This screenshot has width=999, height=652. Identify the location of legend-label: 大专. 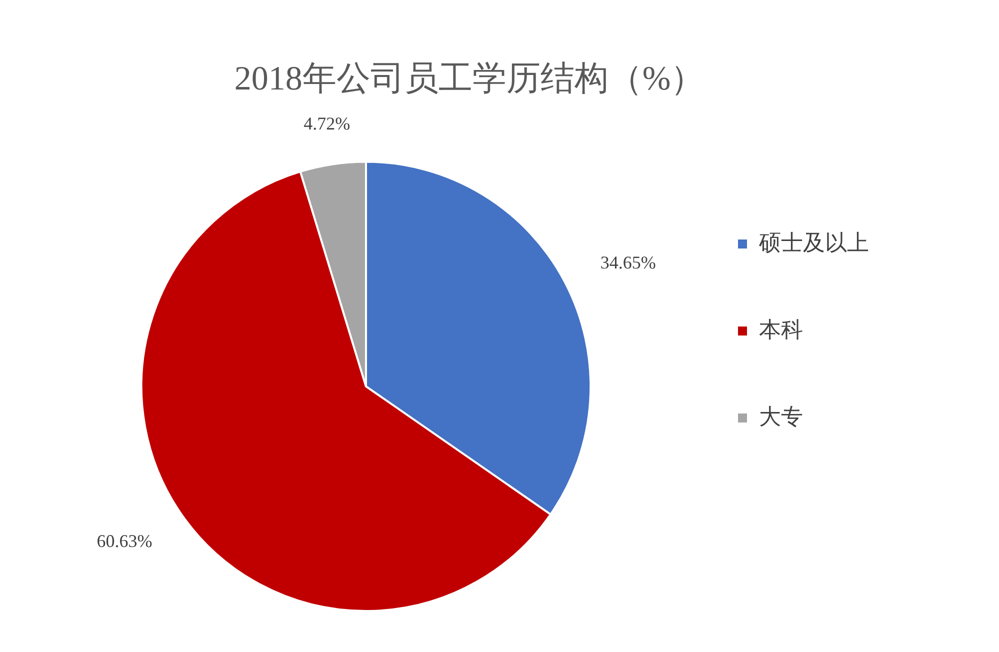
(781, 416).